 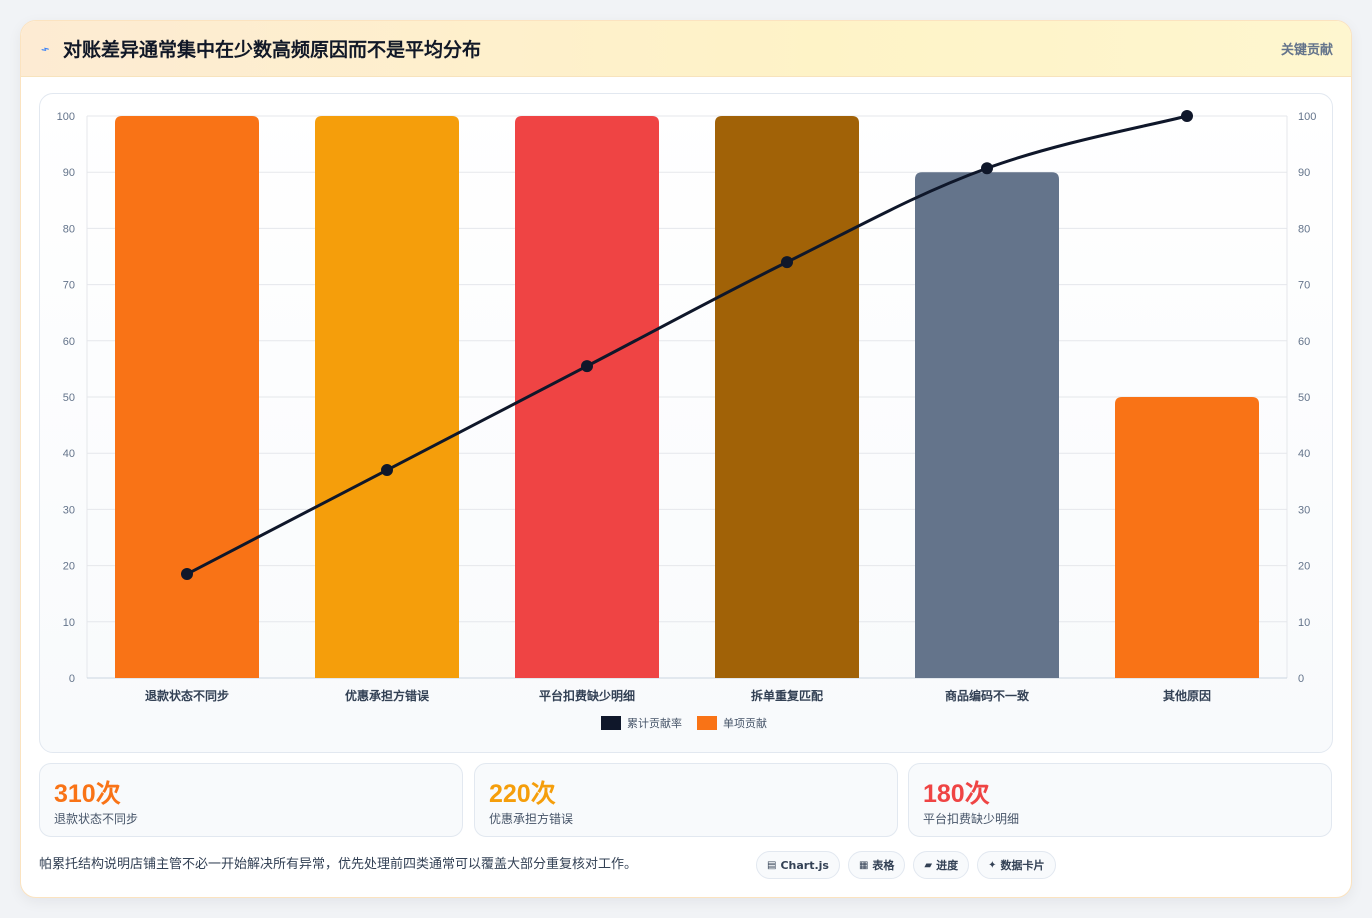 I want to click on y2-tick-label: 100, so click(x=1307, y=117).